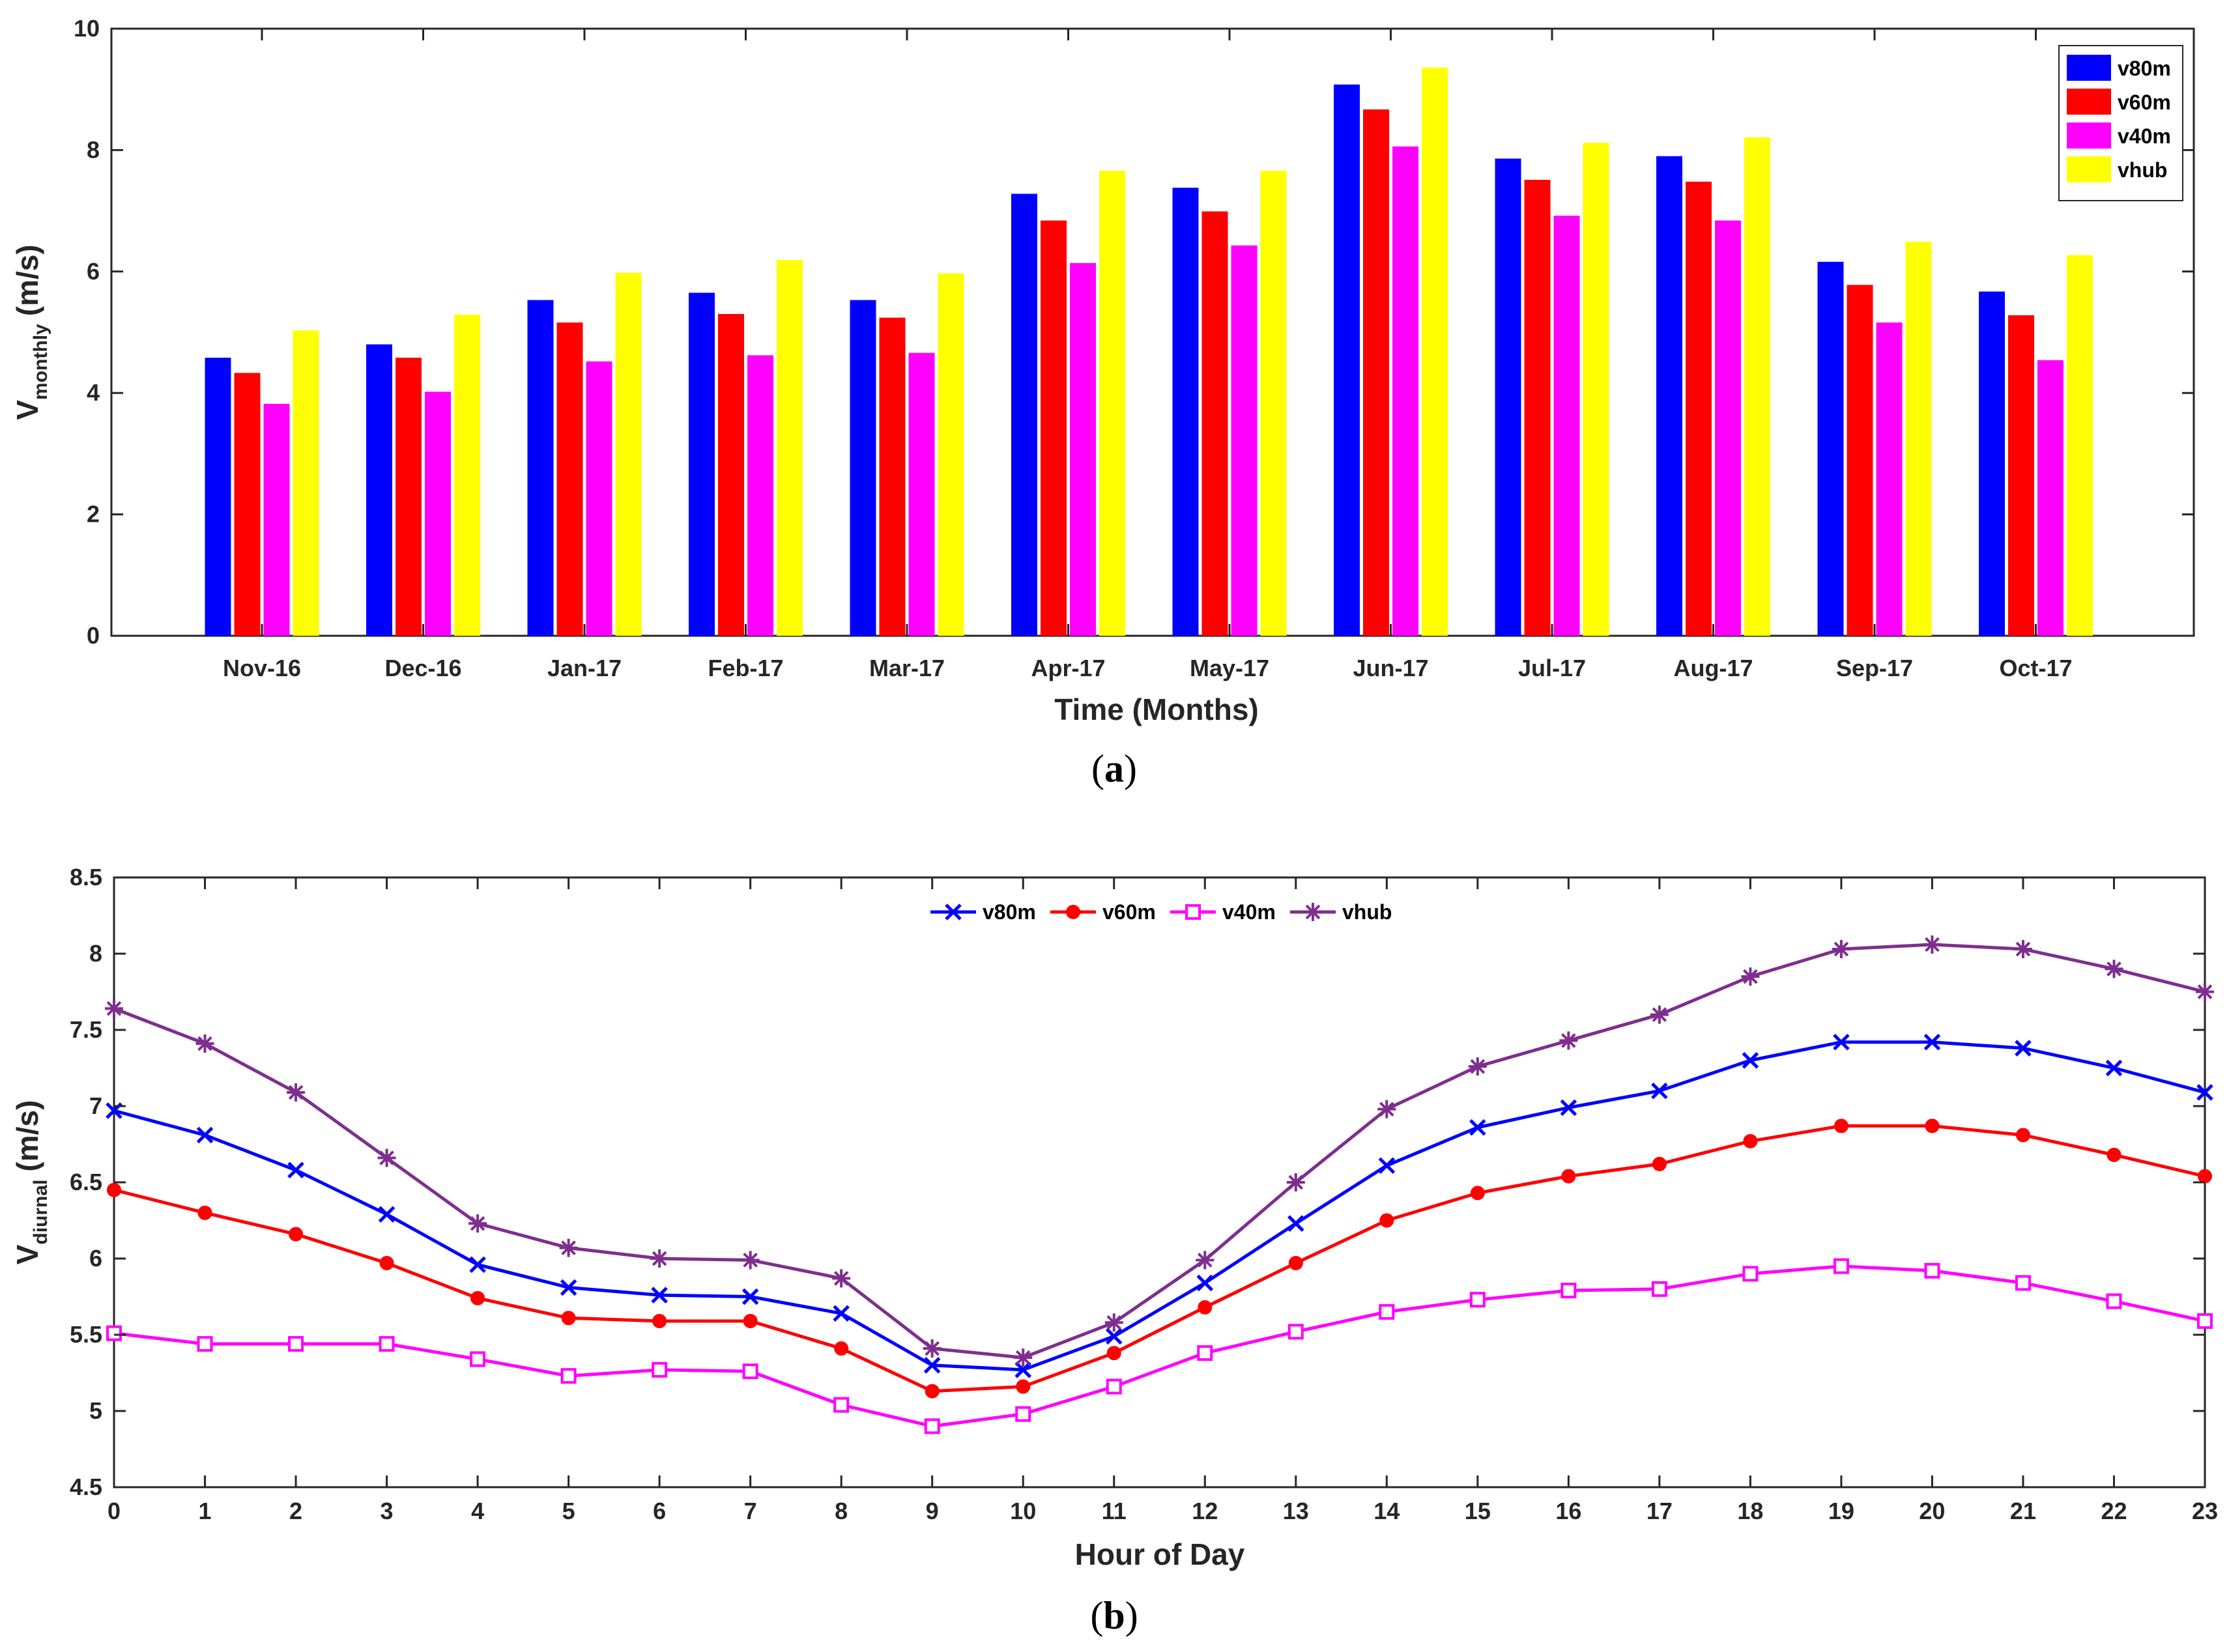 This screenshot has width=2229, height=1652. What do you see at coordinates (1387, 1311) in the screenshot?
I see `point-v40m-h14` at bounding box center [1387, 1311].